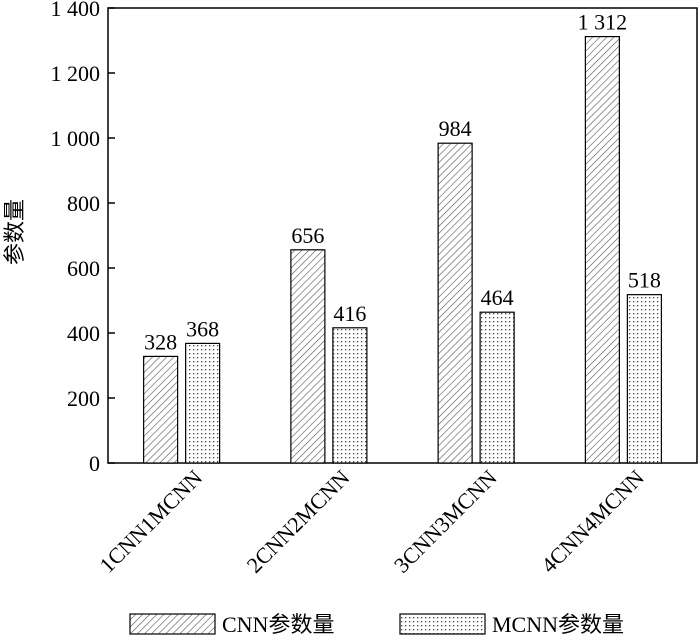 Image resolution: width=700 pixels, height=644 pixels. I want to click on legend-label: CNN参数量, so click(278, 624).